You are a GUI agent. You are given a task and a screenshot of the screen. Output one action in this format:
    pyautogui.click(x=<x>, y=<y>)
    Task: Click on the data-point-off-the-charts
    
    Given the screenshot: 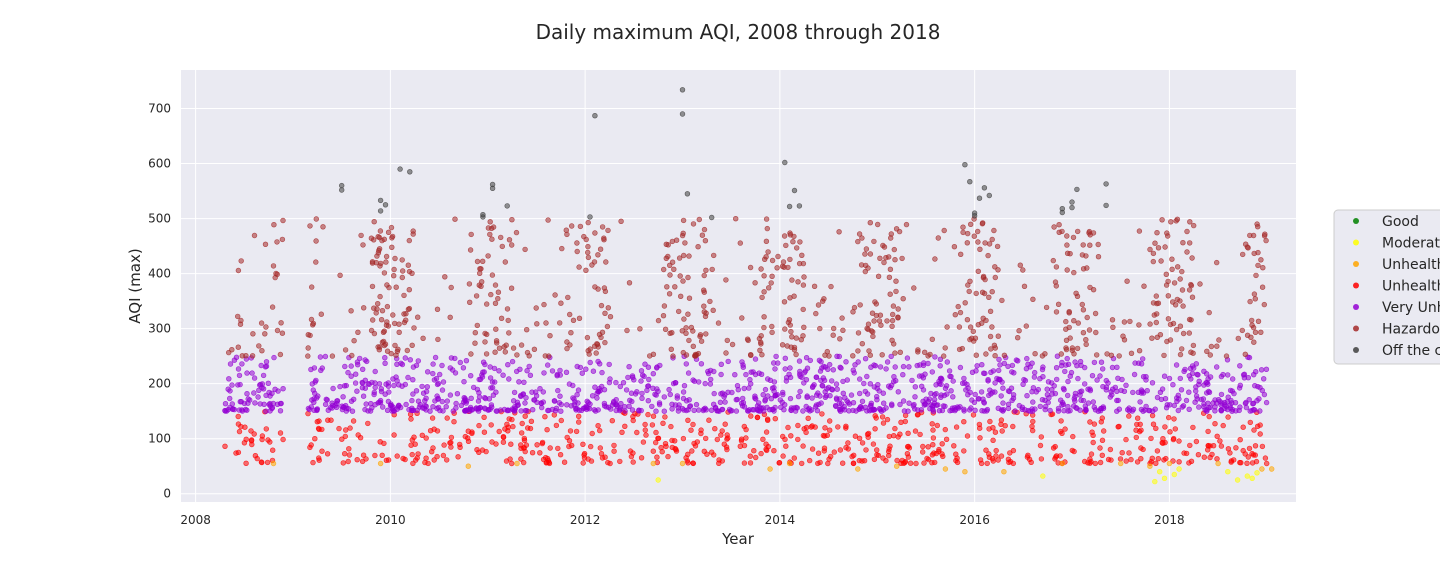 What is the action you would take?
    pyautogui.click(x=1062, y=212)
    